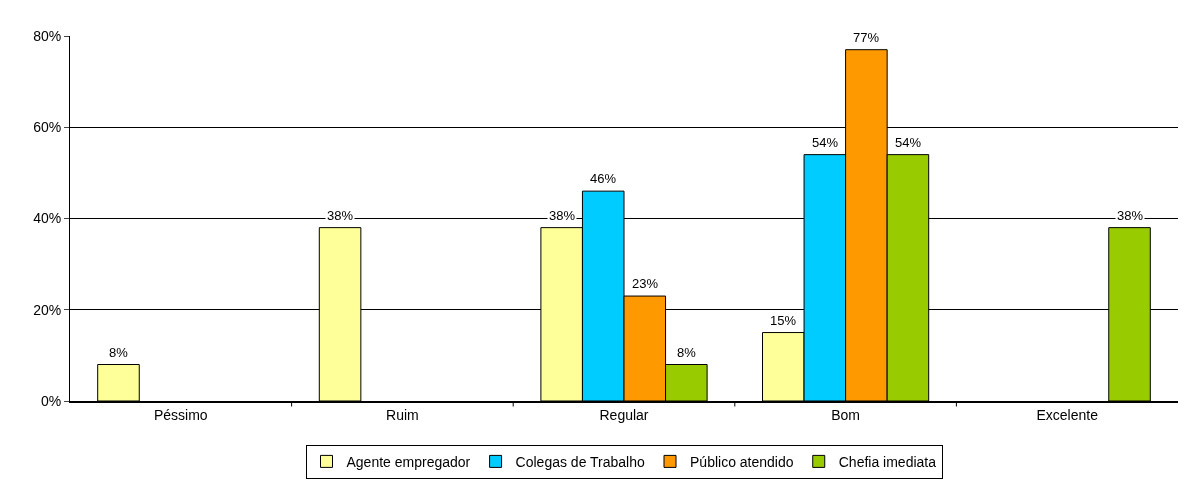  Describe the element at coordinates (742, 461) in the screenshot. I see `legend-label: Público atendido` at that location.